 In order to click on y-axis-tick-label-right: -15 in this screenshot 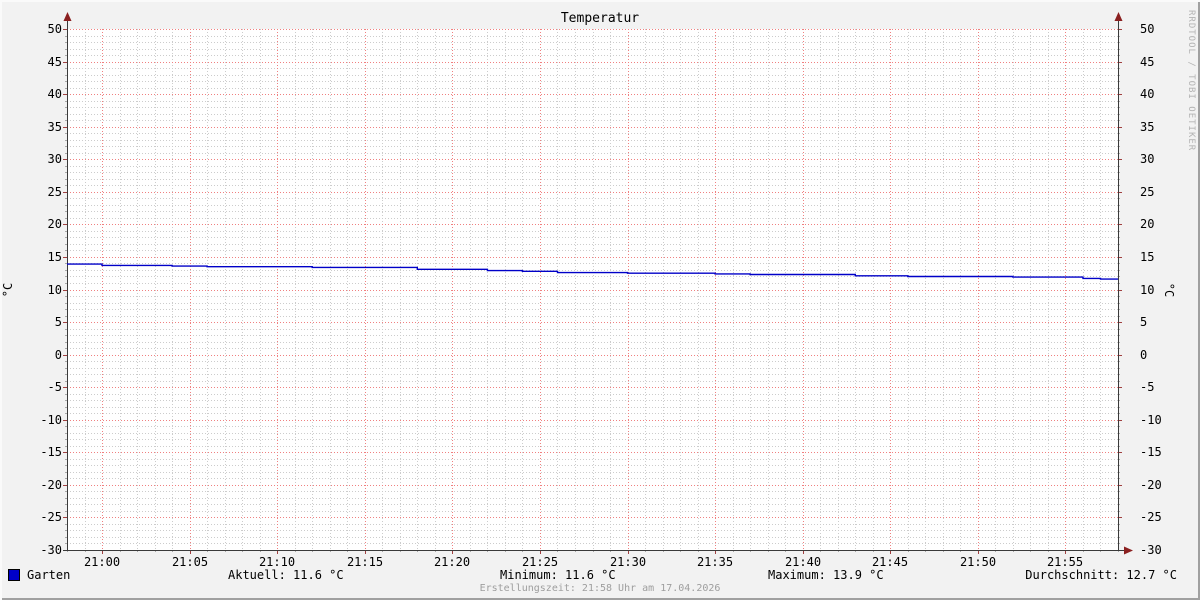, I will do `click(1151, 452)`.